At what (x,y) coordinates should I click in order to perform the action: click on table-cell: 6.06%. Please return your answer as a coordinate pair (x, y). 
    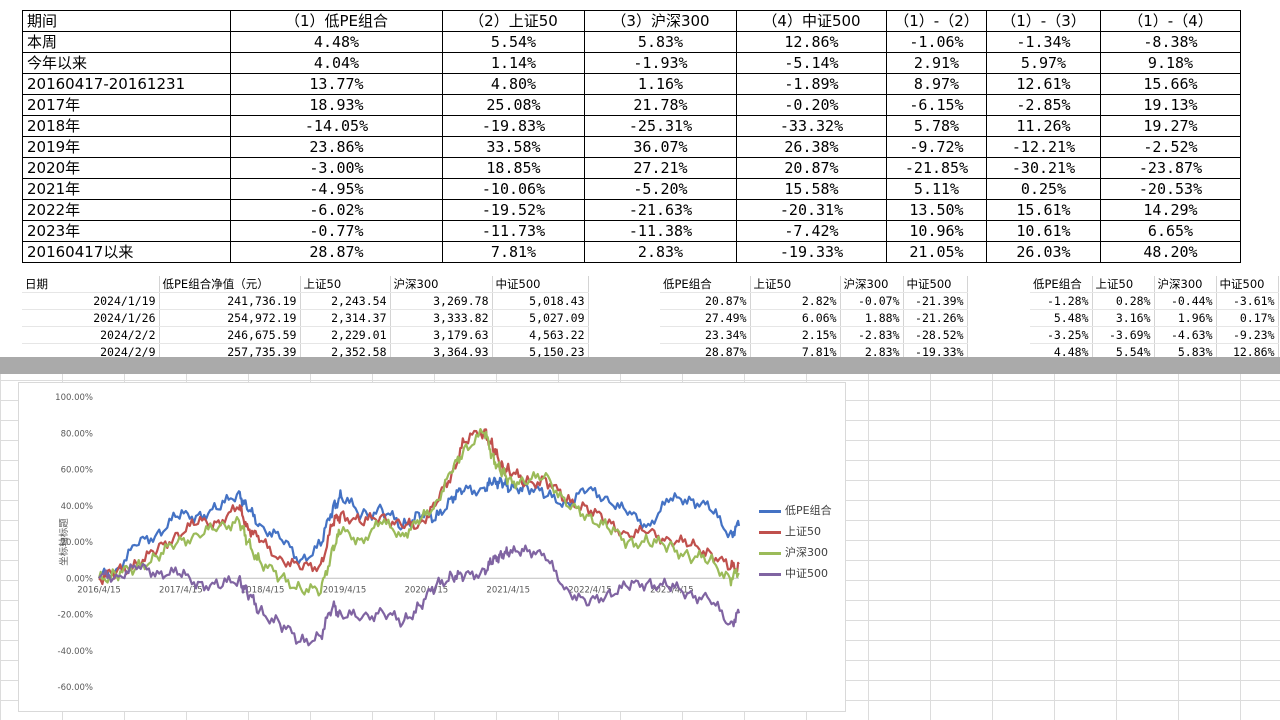
    Looking at the image, I should click on (795, 318).